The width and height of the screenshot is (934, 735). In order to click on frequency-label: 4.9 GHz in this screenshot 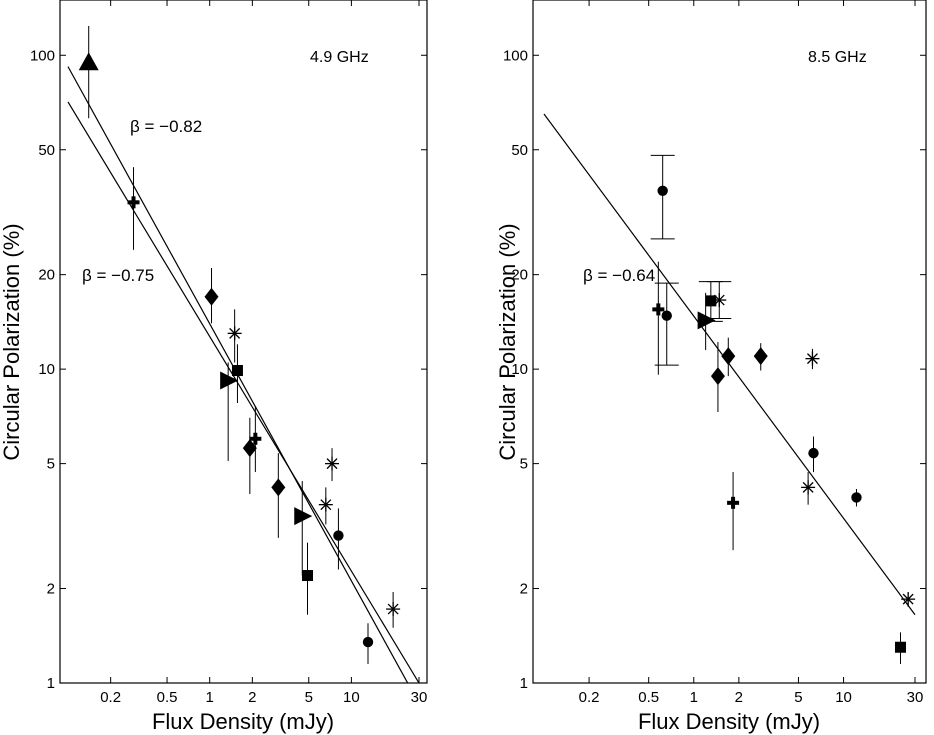, I will do `click(339, 57)`.